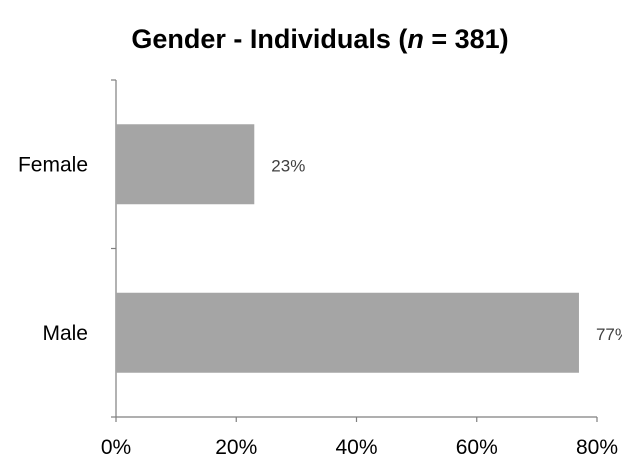  Describe the element at coordinates (466, 39) in the screenshot. I see `chart-title-part: = 381)` at that location.